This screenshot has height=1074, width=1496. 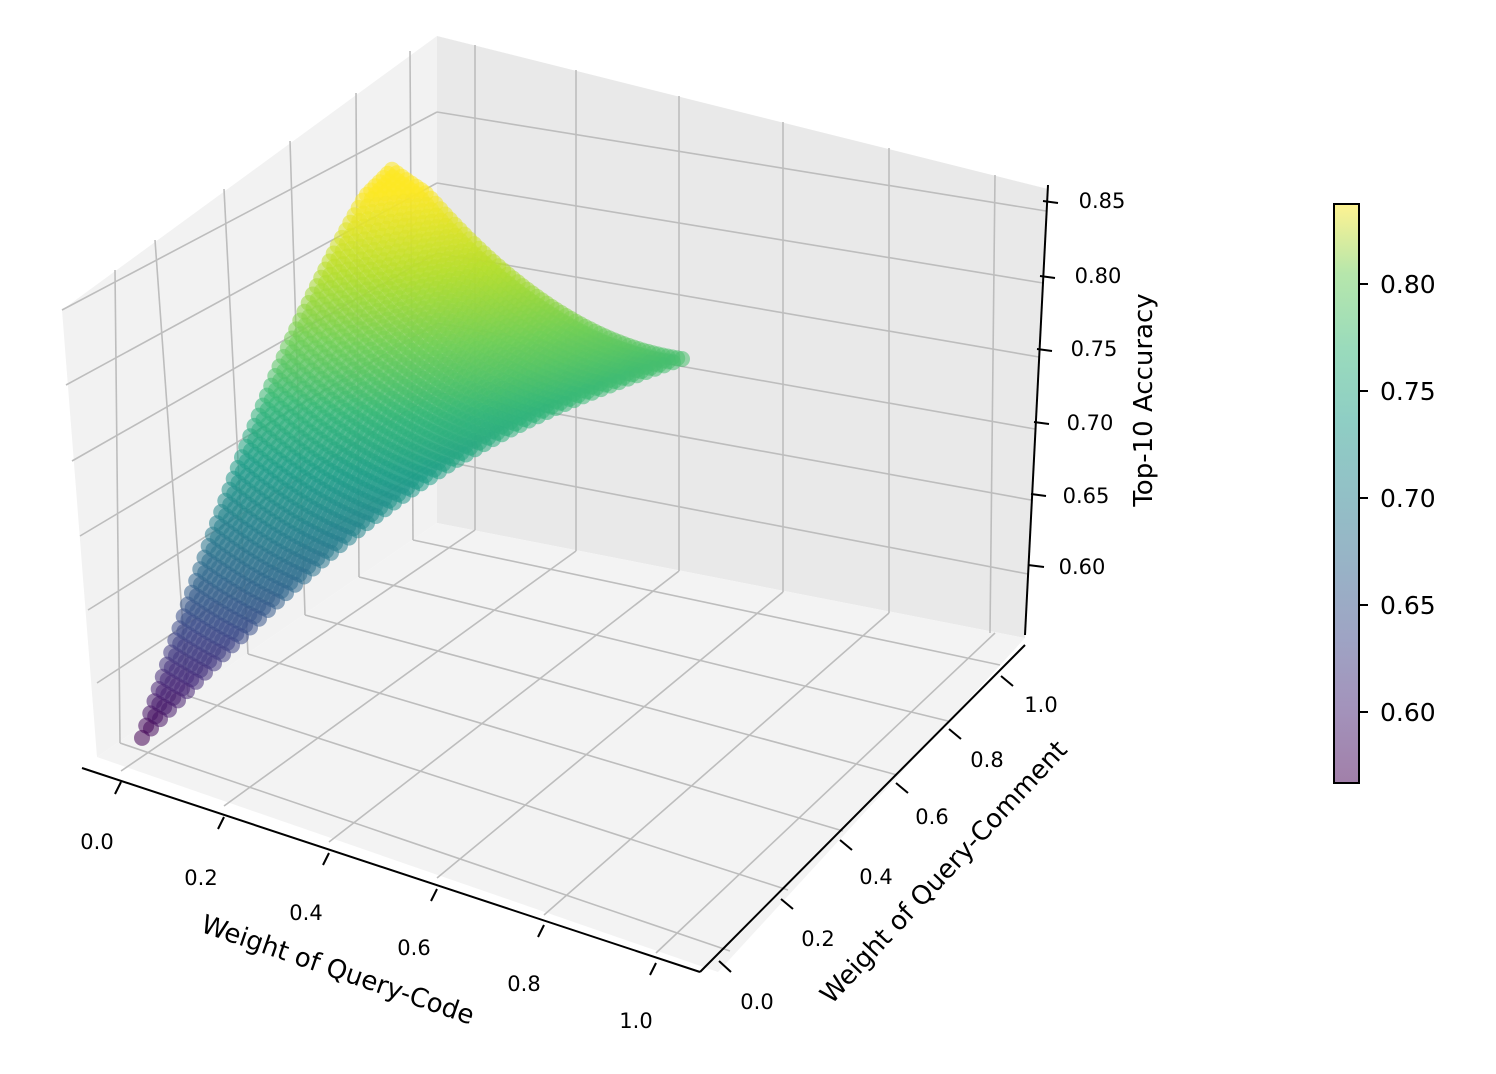 I want to click on x-tick-2: 0.4, so click(x=305, y=913).